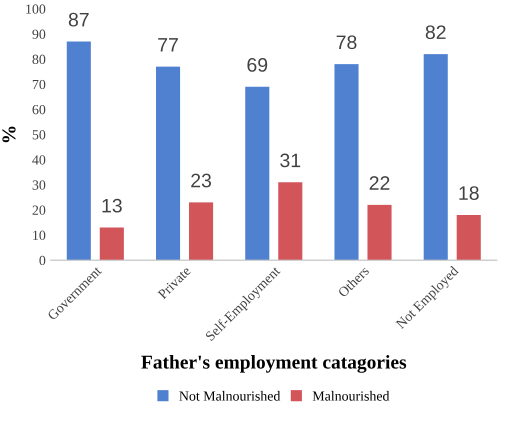 The image size is (507, 441). What do you see at coordinates (39, 59) in the screenshot?
I see `y-tick-label: 80` at bounding box center [39, 59].